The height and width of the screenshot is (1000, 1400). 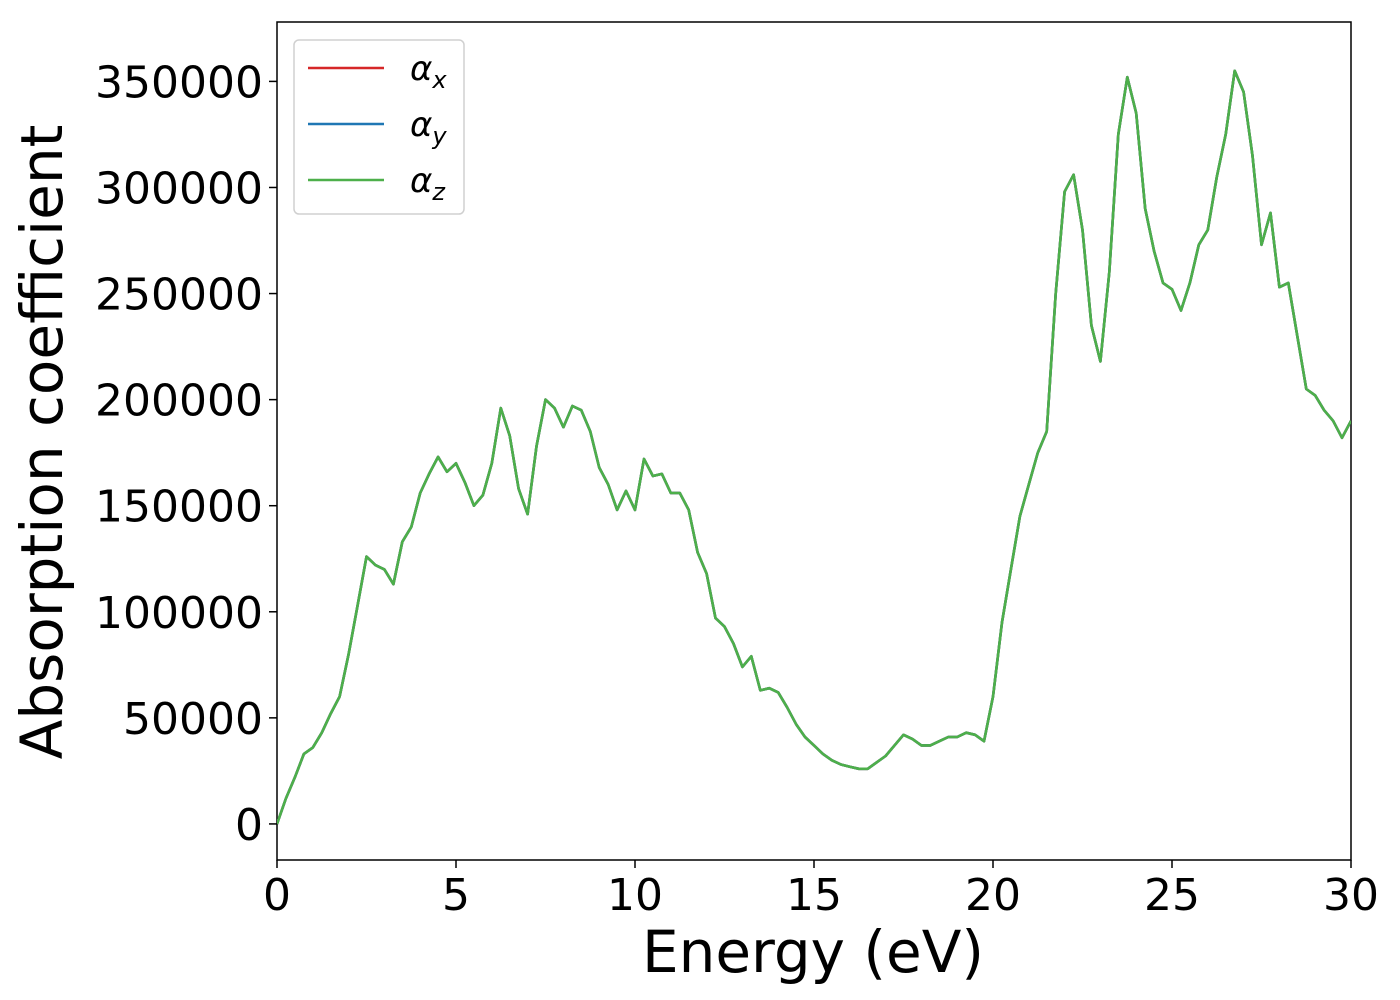 What do you see at coordinates (179, 613) in the screenshot?
I see `y-tick-label: 100000` at bounding box center [179, 613].